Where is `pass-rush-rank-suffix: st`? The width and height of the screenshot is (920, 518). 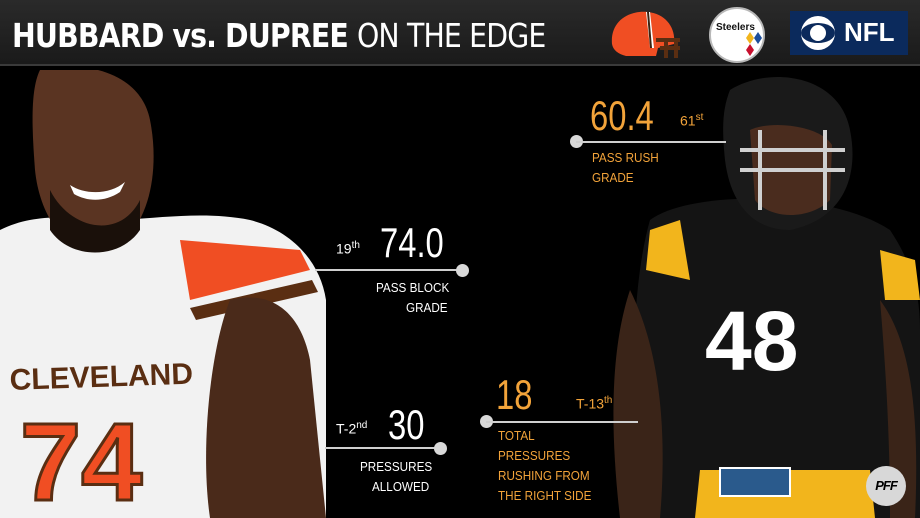 pass-rush-rank-suffix: st is located at coordinates (699, 117).